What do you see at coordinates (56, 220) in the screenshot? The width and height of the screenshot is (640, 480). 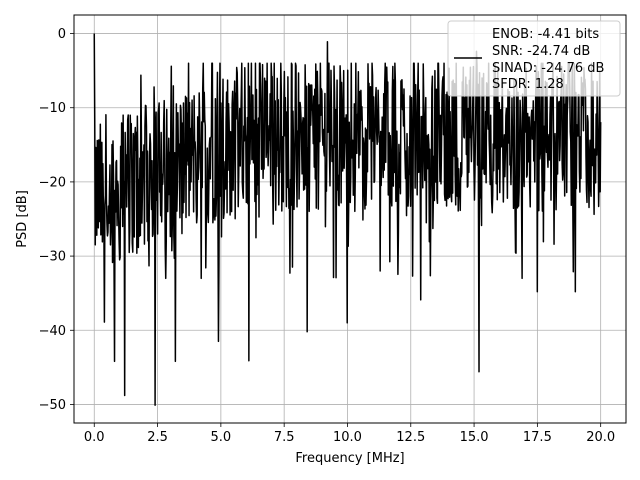 I see `y-axis: 0 −10 −20 −30 −40 −50` at bounding box center [56, 220].